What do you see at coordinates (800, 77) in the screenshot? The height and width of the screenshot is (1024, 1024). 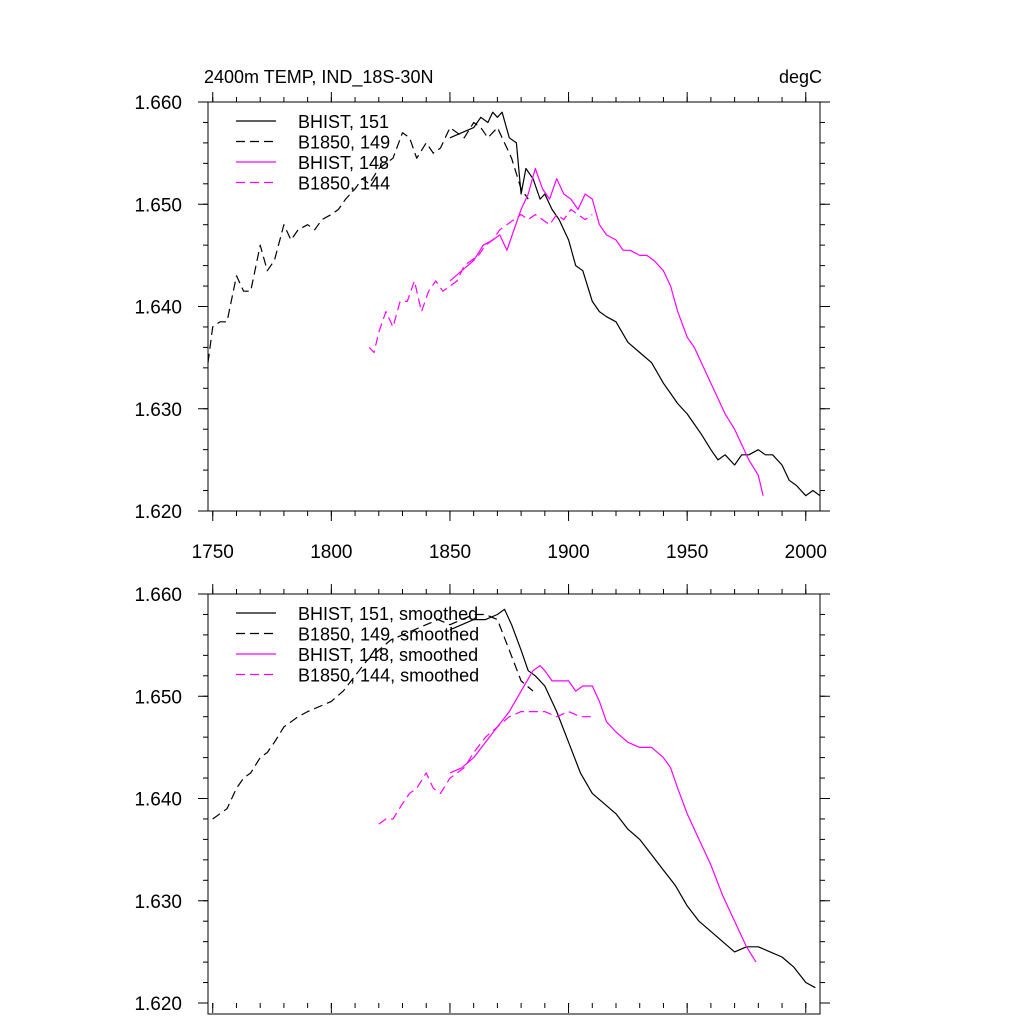 I see `chart-units-label: degC` at bounding box center [800, 77].